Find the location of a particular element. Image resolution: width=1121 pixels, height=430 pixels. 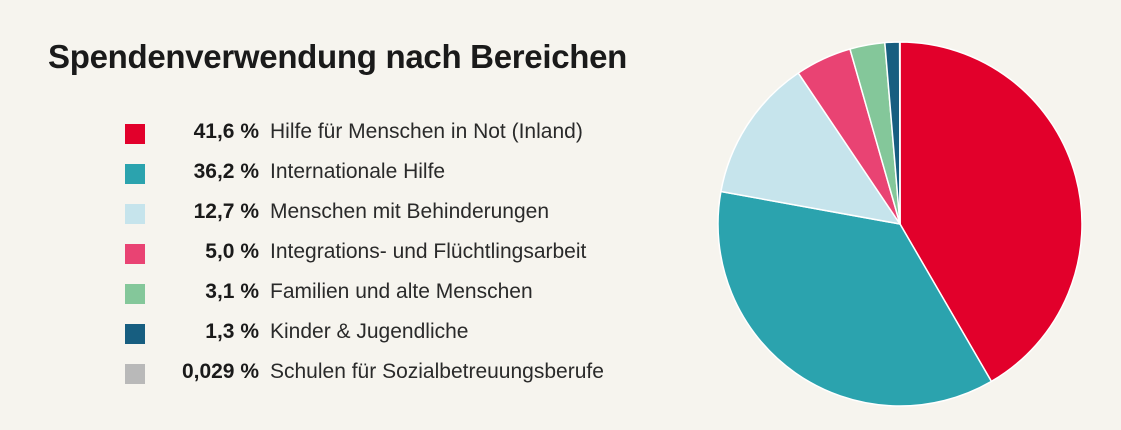

legend-label: Schulen für Sozialbetreuungsberufe is located at coordinates (437, 371).